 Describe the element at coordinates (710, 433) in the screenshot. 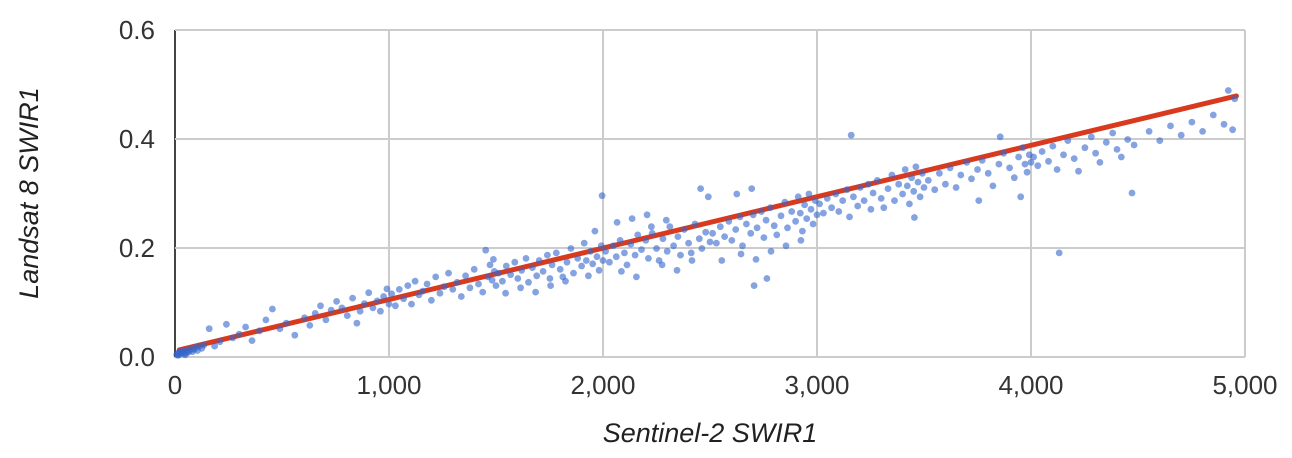

I see `x-axis-title: Sentinel-2 SWIR1` at that location.